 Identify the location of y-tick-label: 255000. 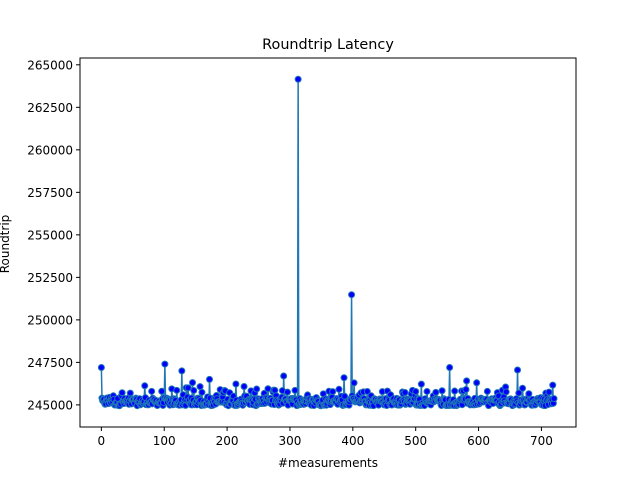
(50, 235).